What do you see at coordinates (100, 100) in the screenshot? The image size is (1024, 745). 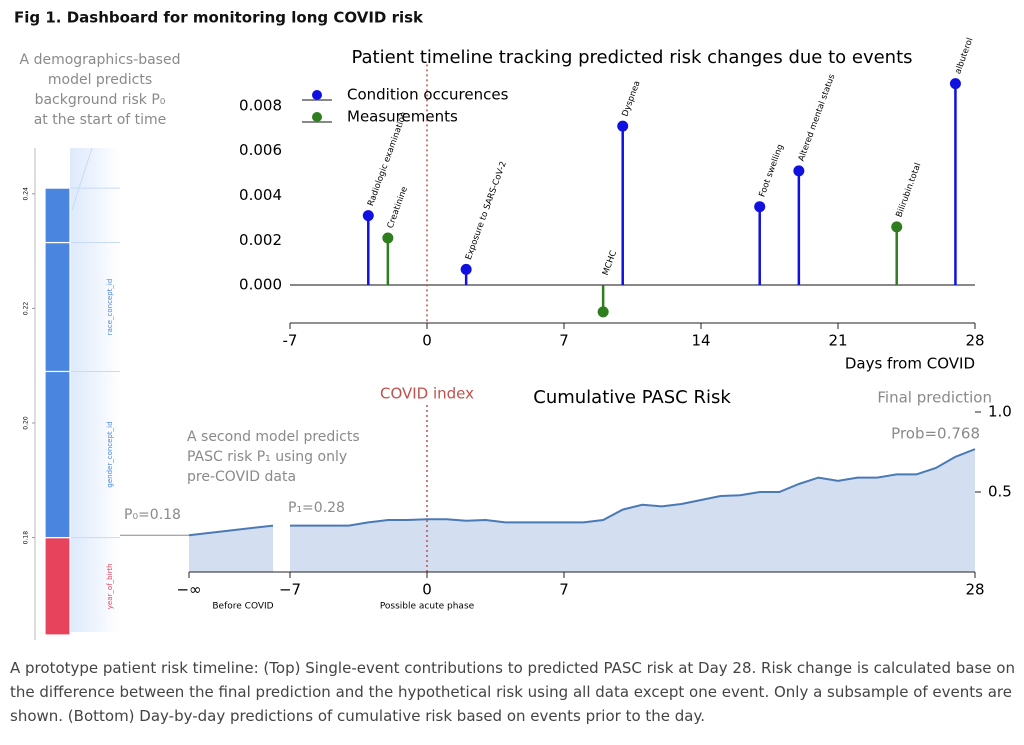 I see `annotation: background risk P₀` at bounding box center [100, 100].